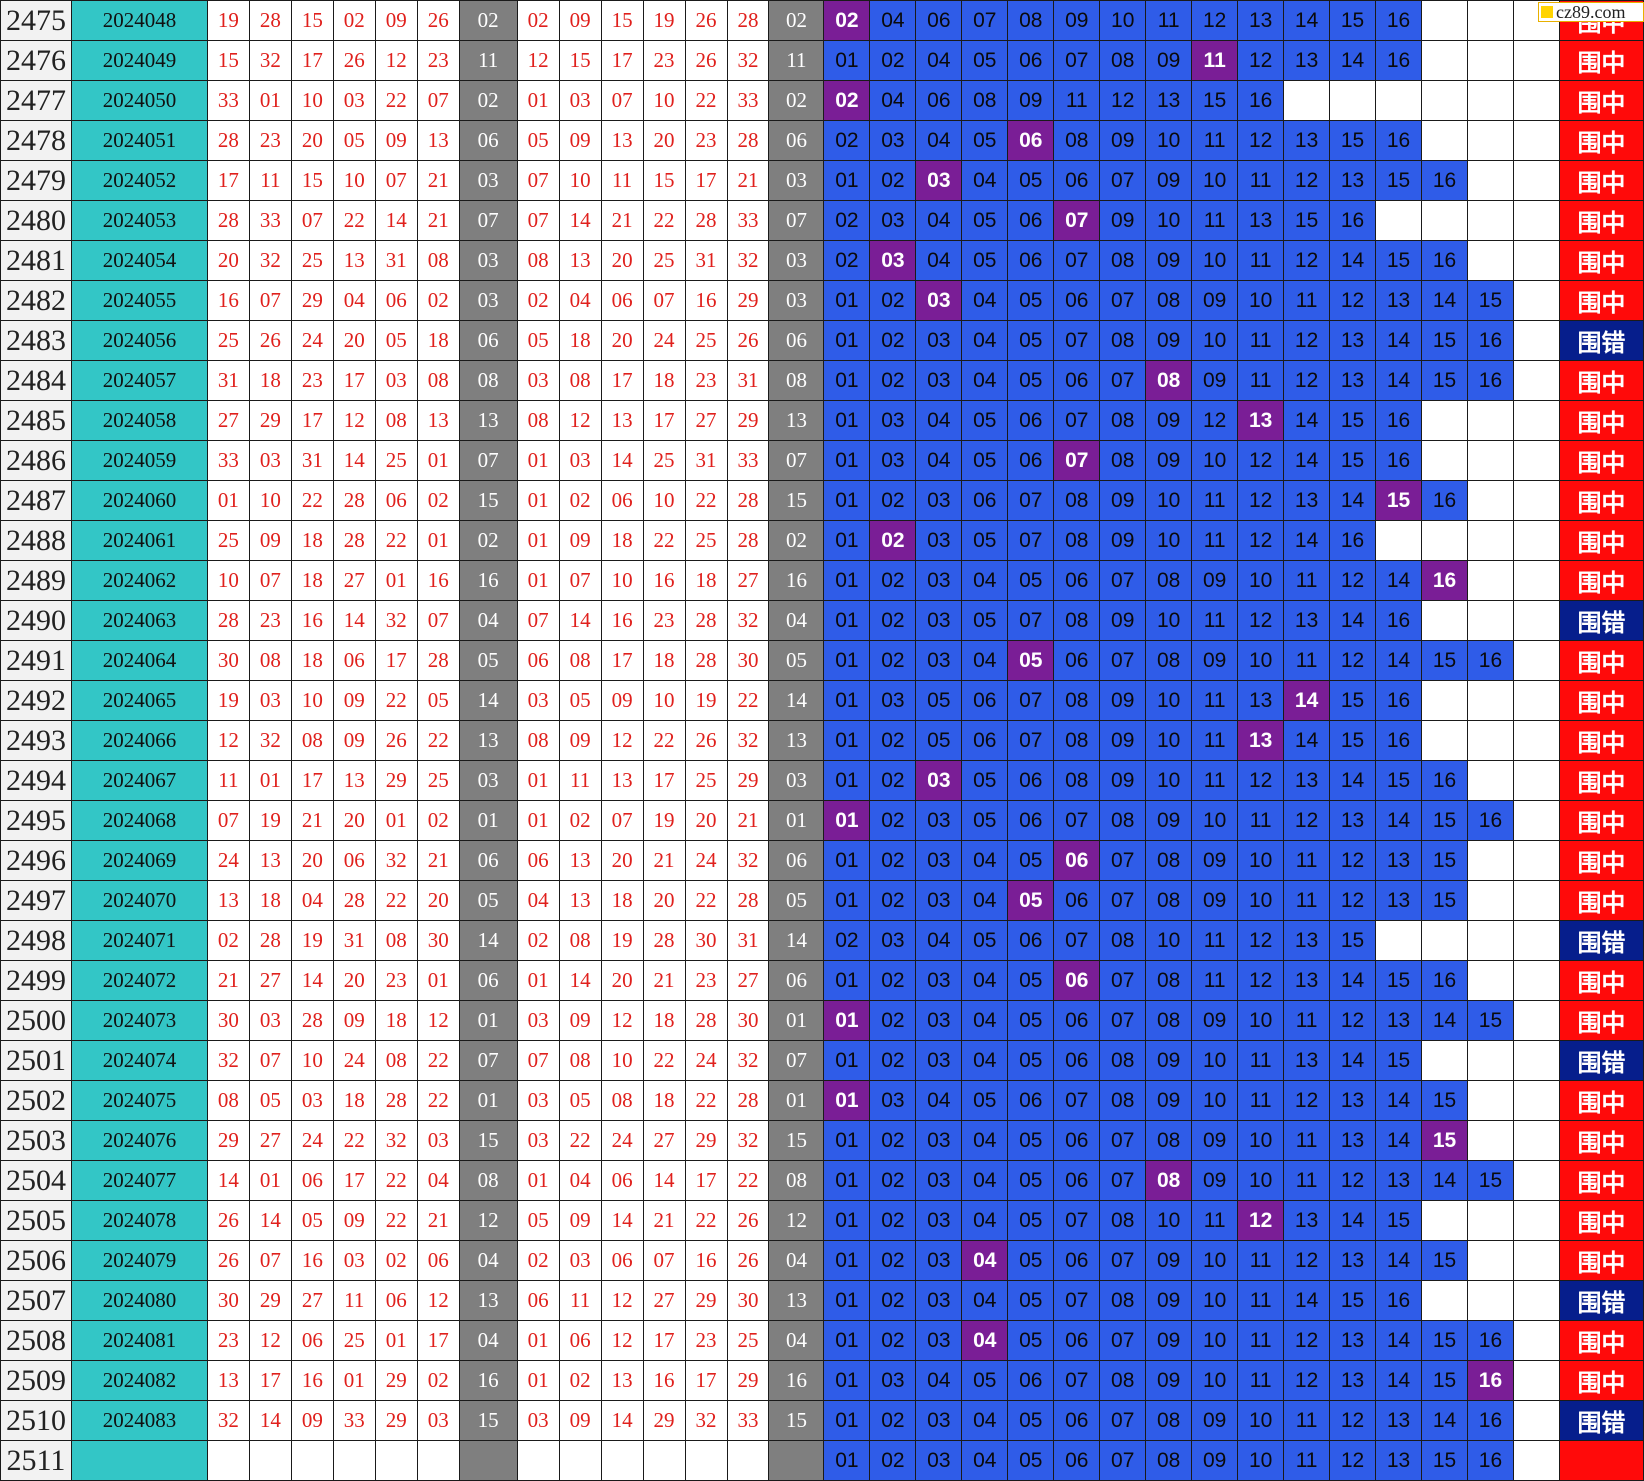 This screenshot has height=1481, width=1644. I want to click on draw-number: 28, so click(312, 1020).